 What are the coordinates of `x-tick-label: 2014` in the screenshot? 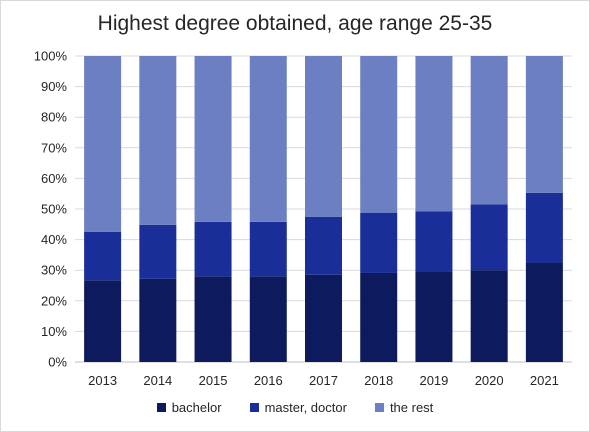 It's located at (157, 380).